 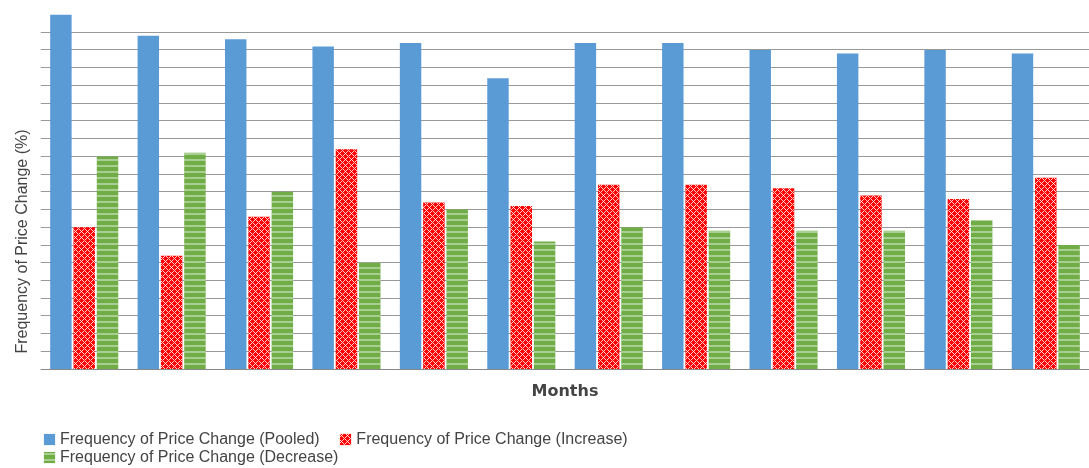 I want to click on y-axis-title: Frequency of Price Change (%), so click(x=21, y=241).